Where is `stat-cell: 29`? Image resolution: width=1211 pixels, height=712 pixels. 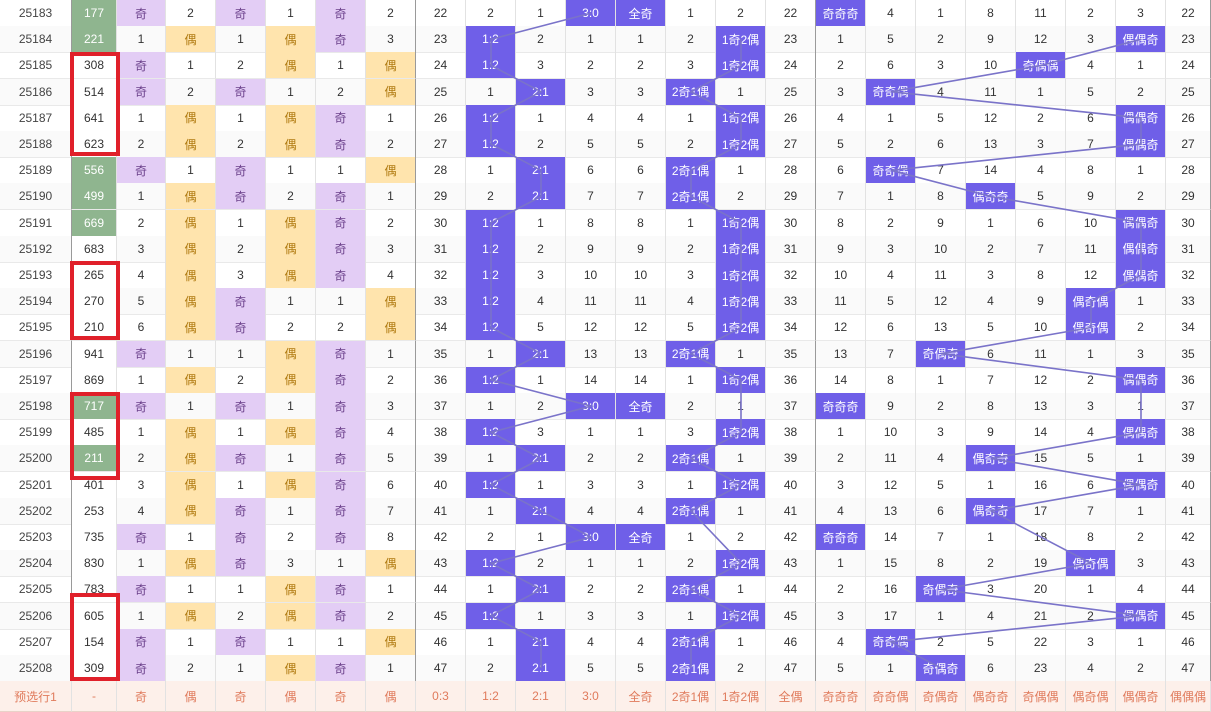 stat-cell: 29 is located at coordinates (1188, 197).